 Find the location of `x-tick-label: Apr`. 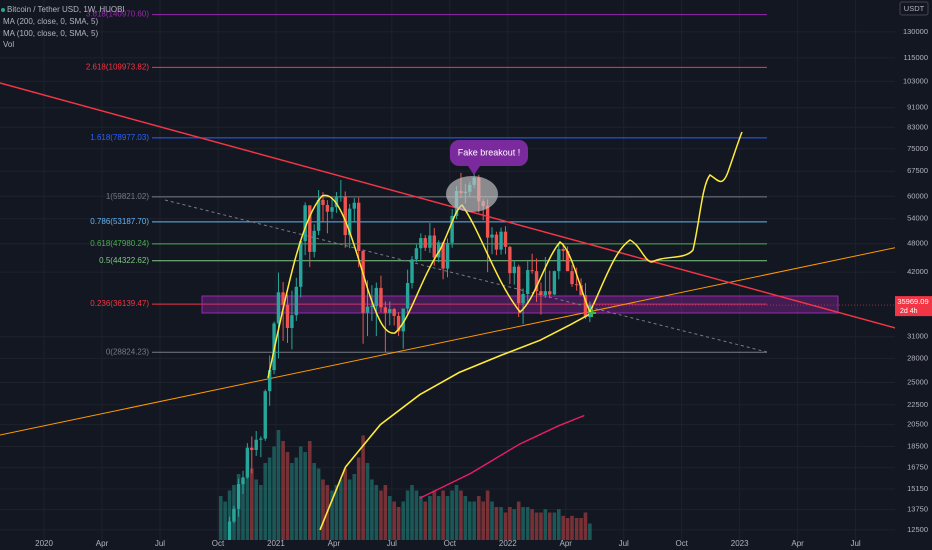

x-tick-label: Apr is located at coordinates (102, 543).